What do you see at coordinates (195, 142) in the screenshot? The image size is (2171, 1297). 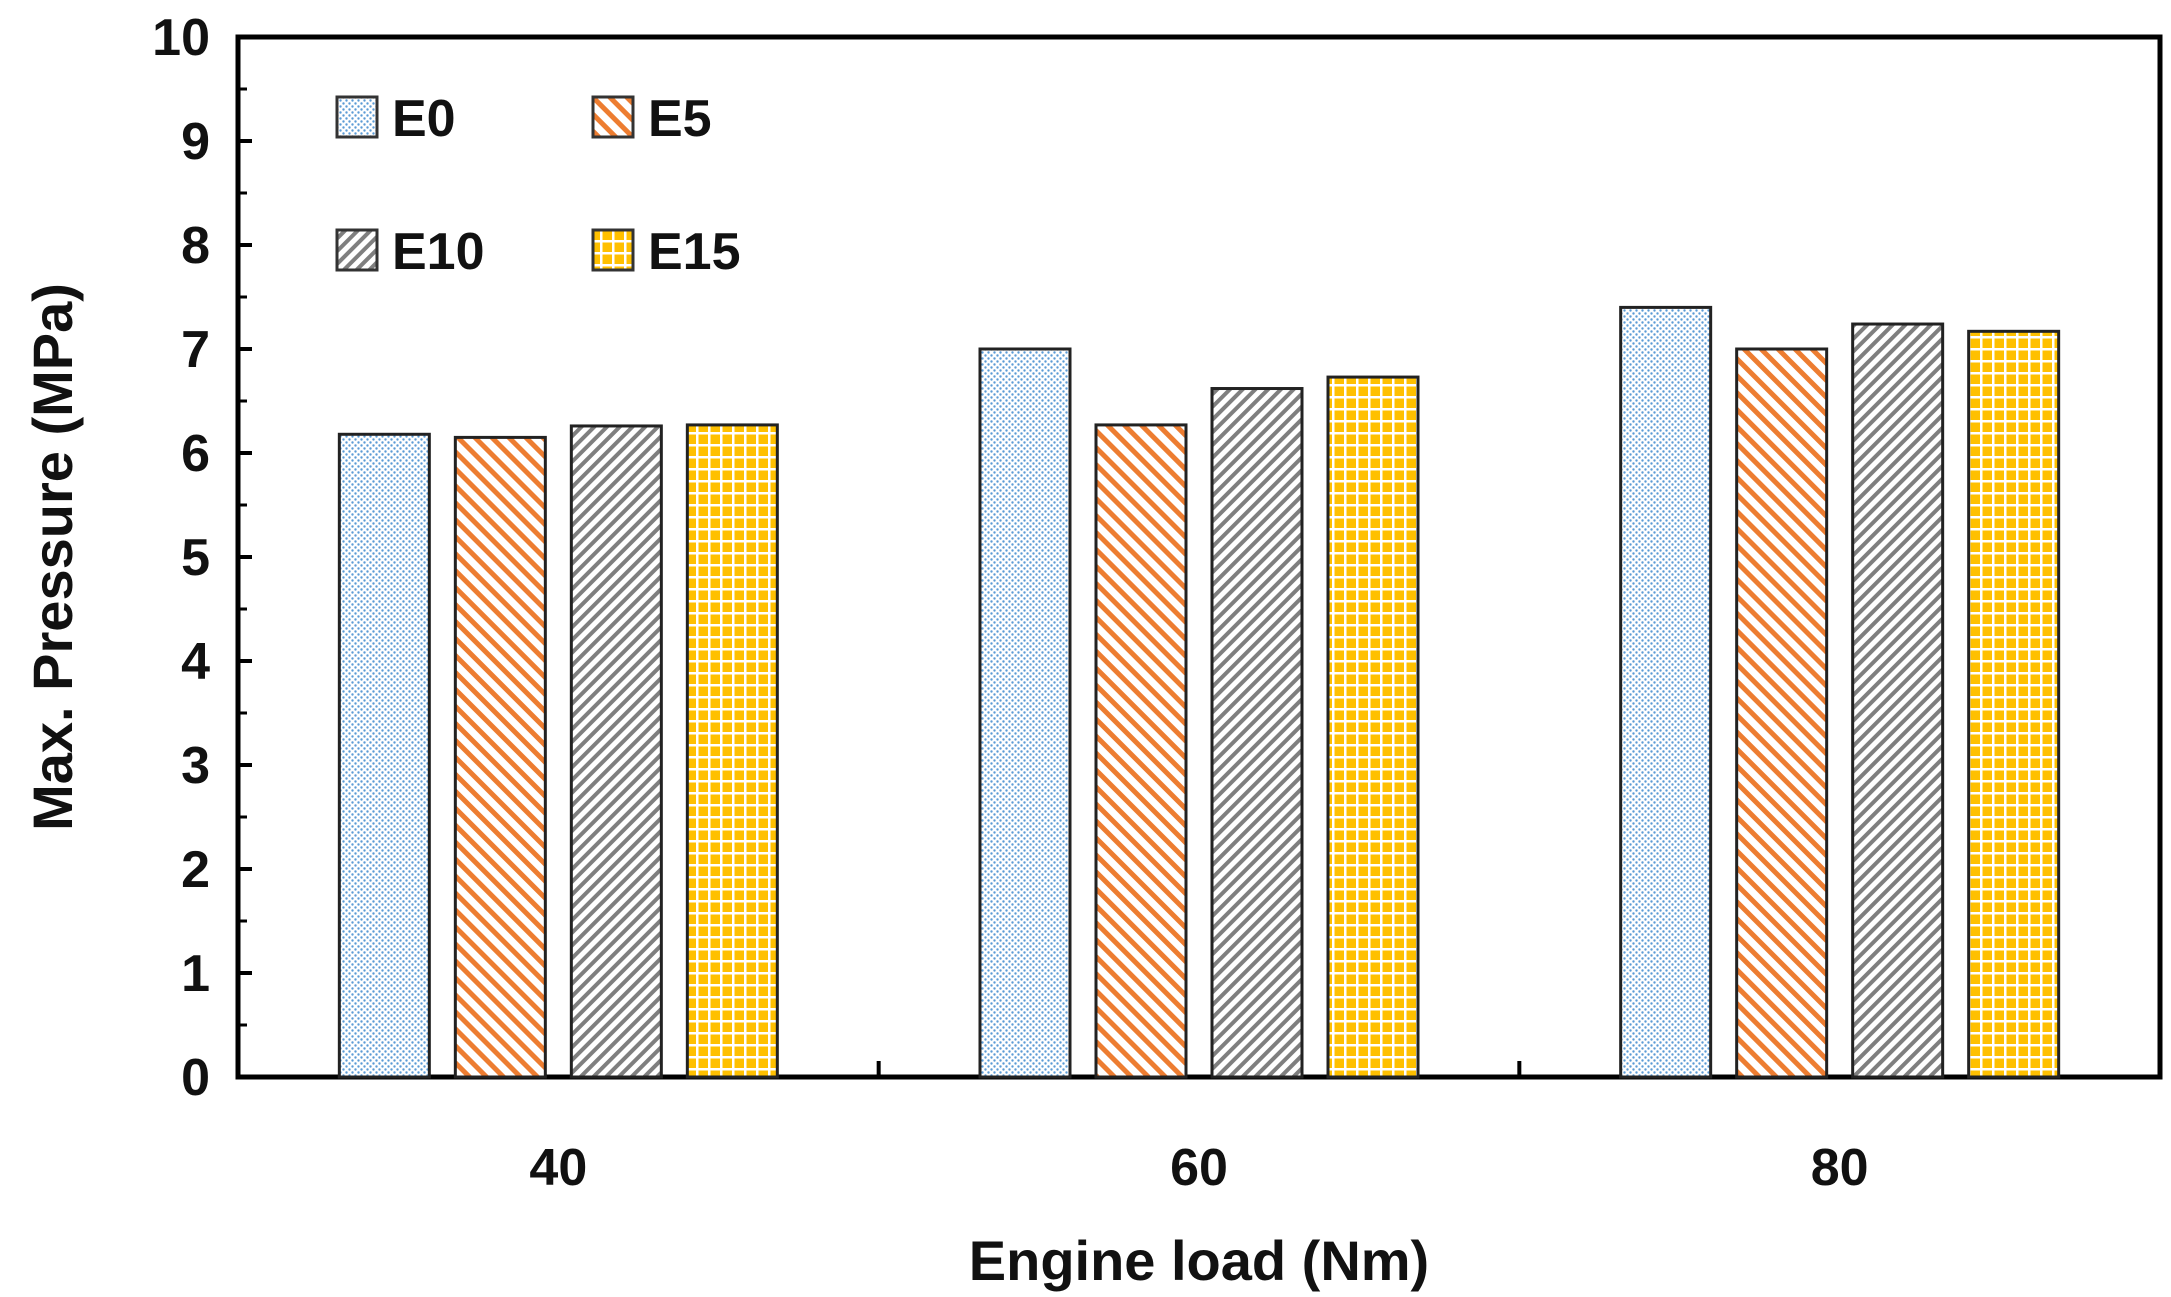 I see `y-tick-label: 9` at bounding box center [195, 142].